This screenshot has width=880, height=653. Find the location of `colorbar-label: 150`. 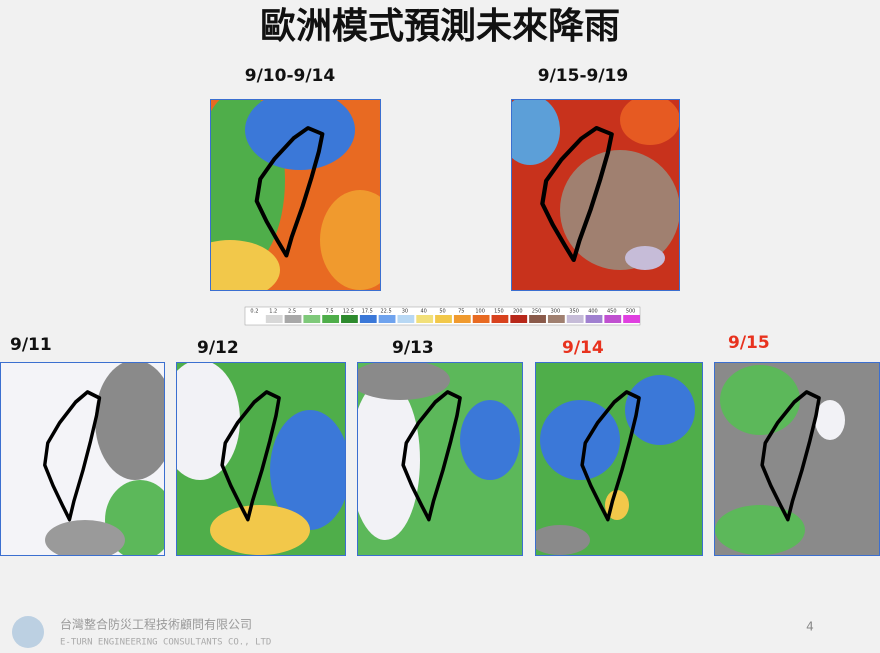

colorbar-label: 150 is located at coordinates (499, 312).